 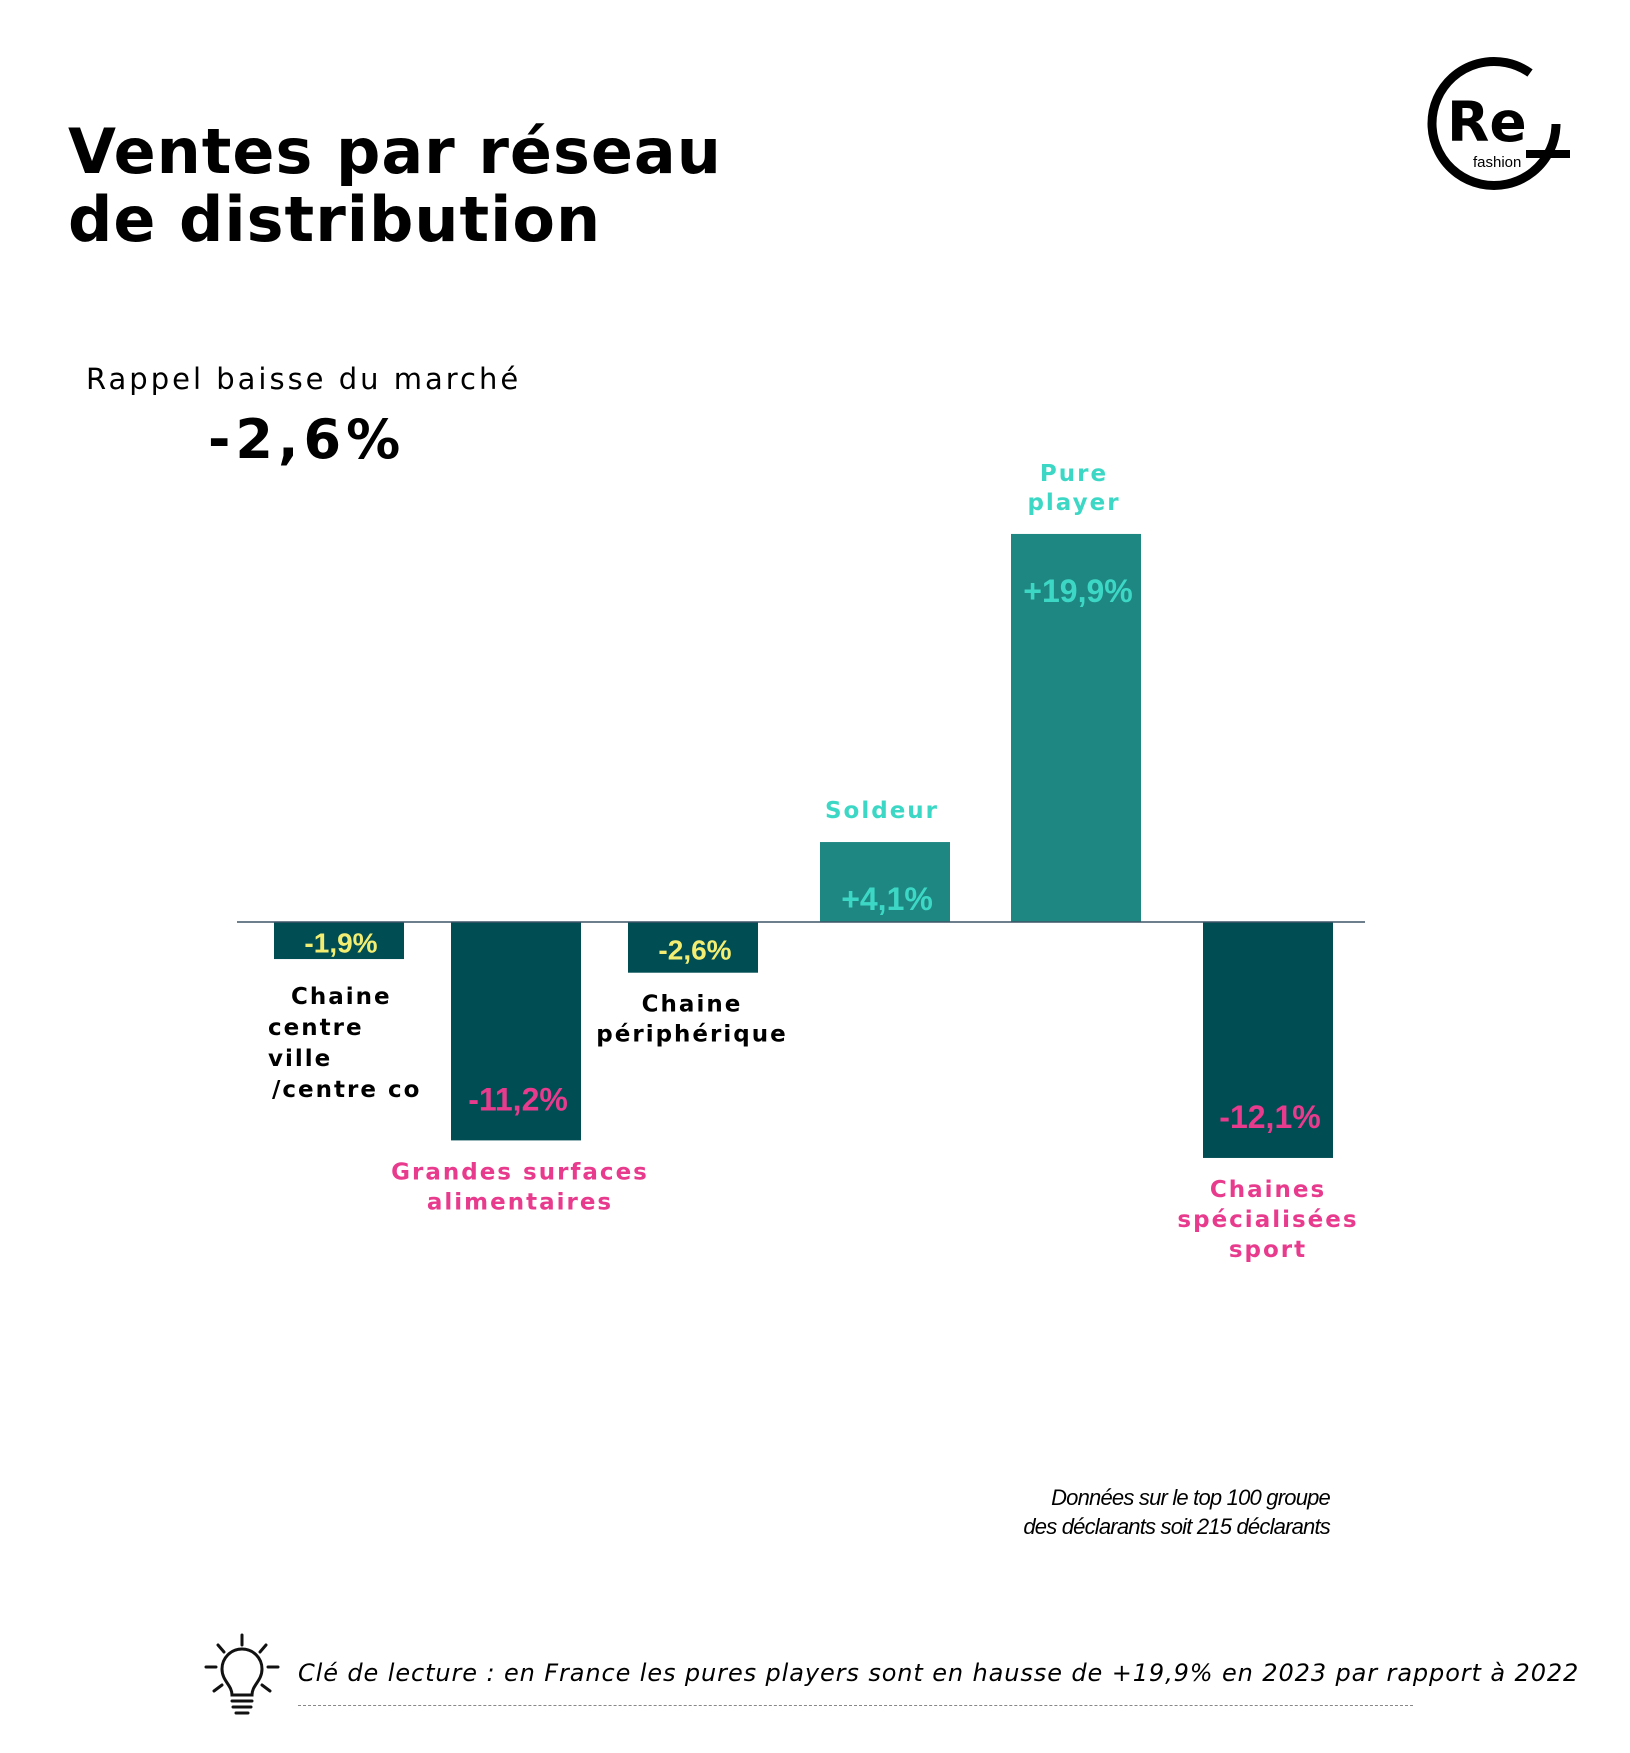 What do you see at coordinates (691, 1035) in the screenshot?
I see `category-label-2-line-1: périphérique` at bounding box center [691, 1035].